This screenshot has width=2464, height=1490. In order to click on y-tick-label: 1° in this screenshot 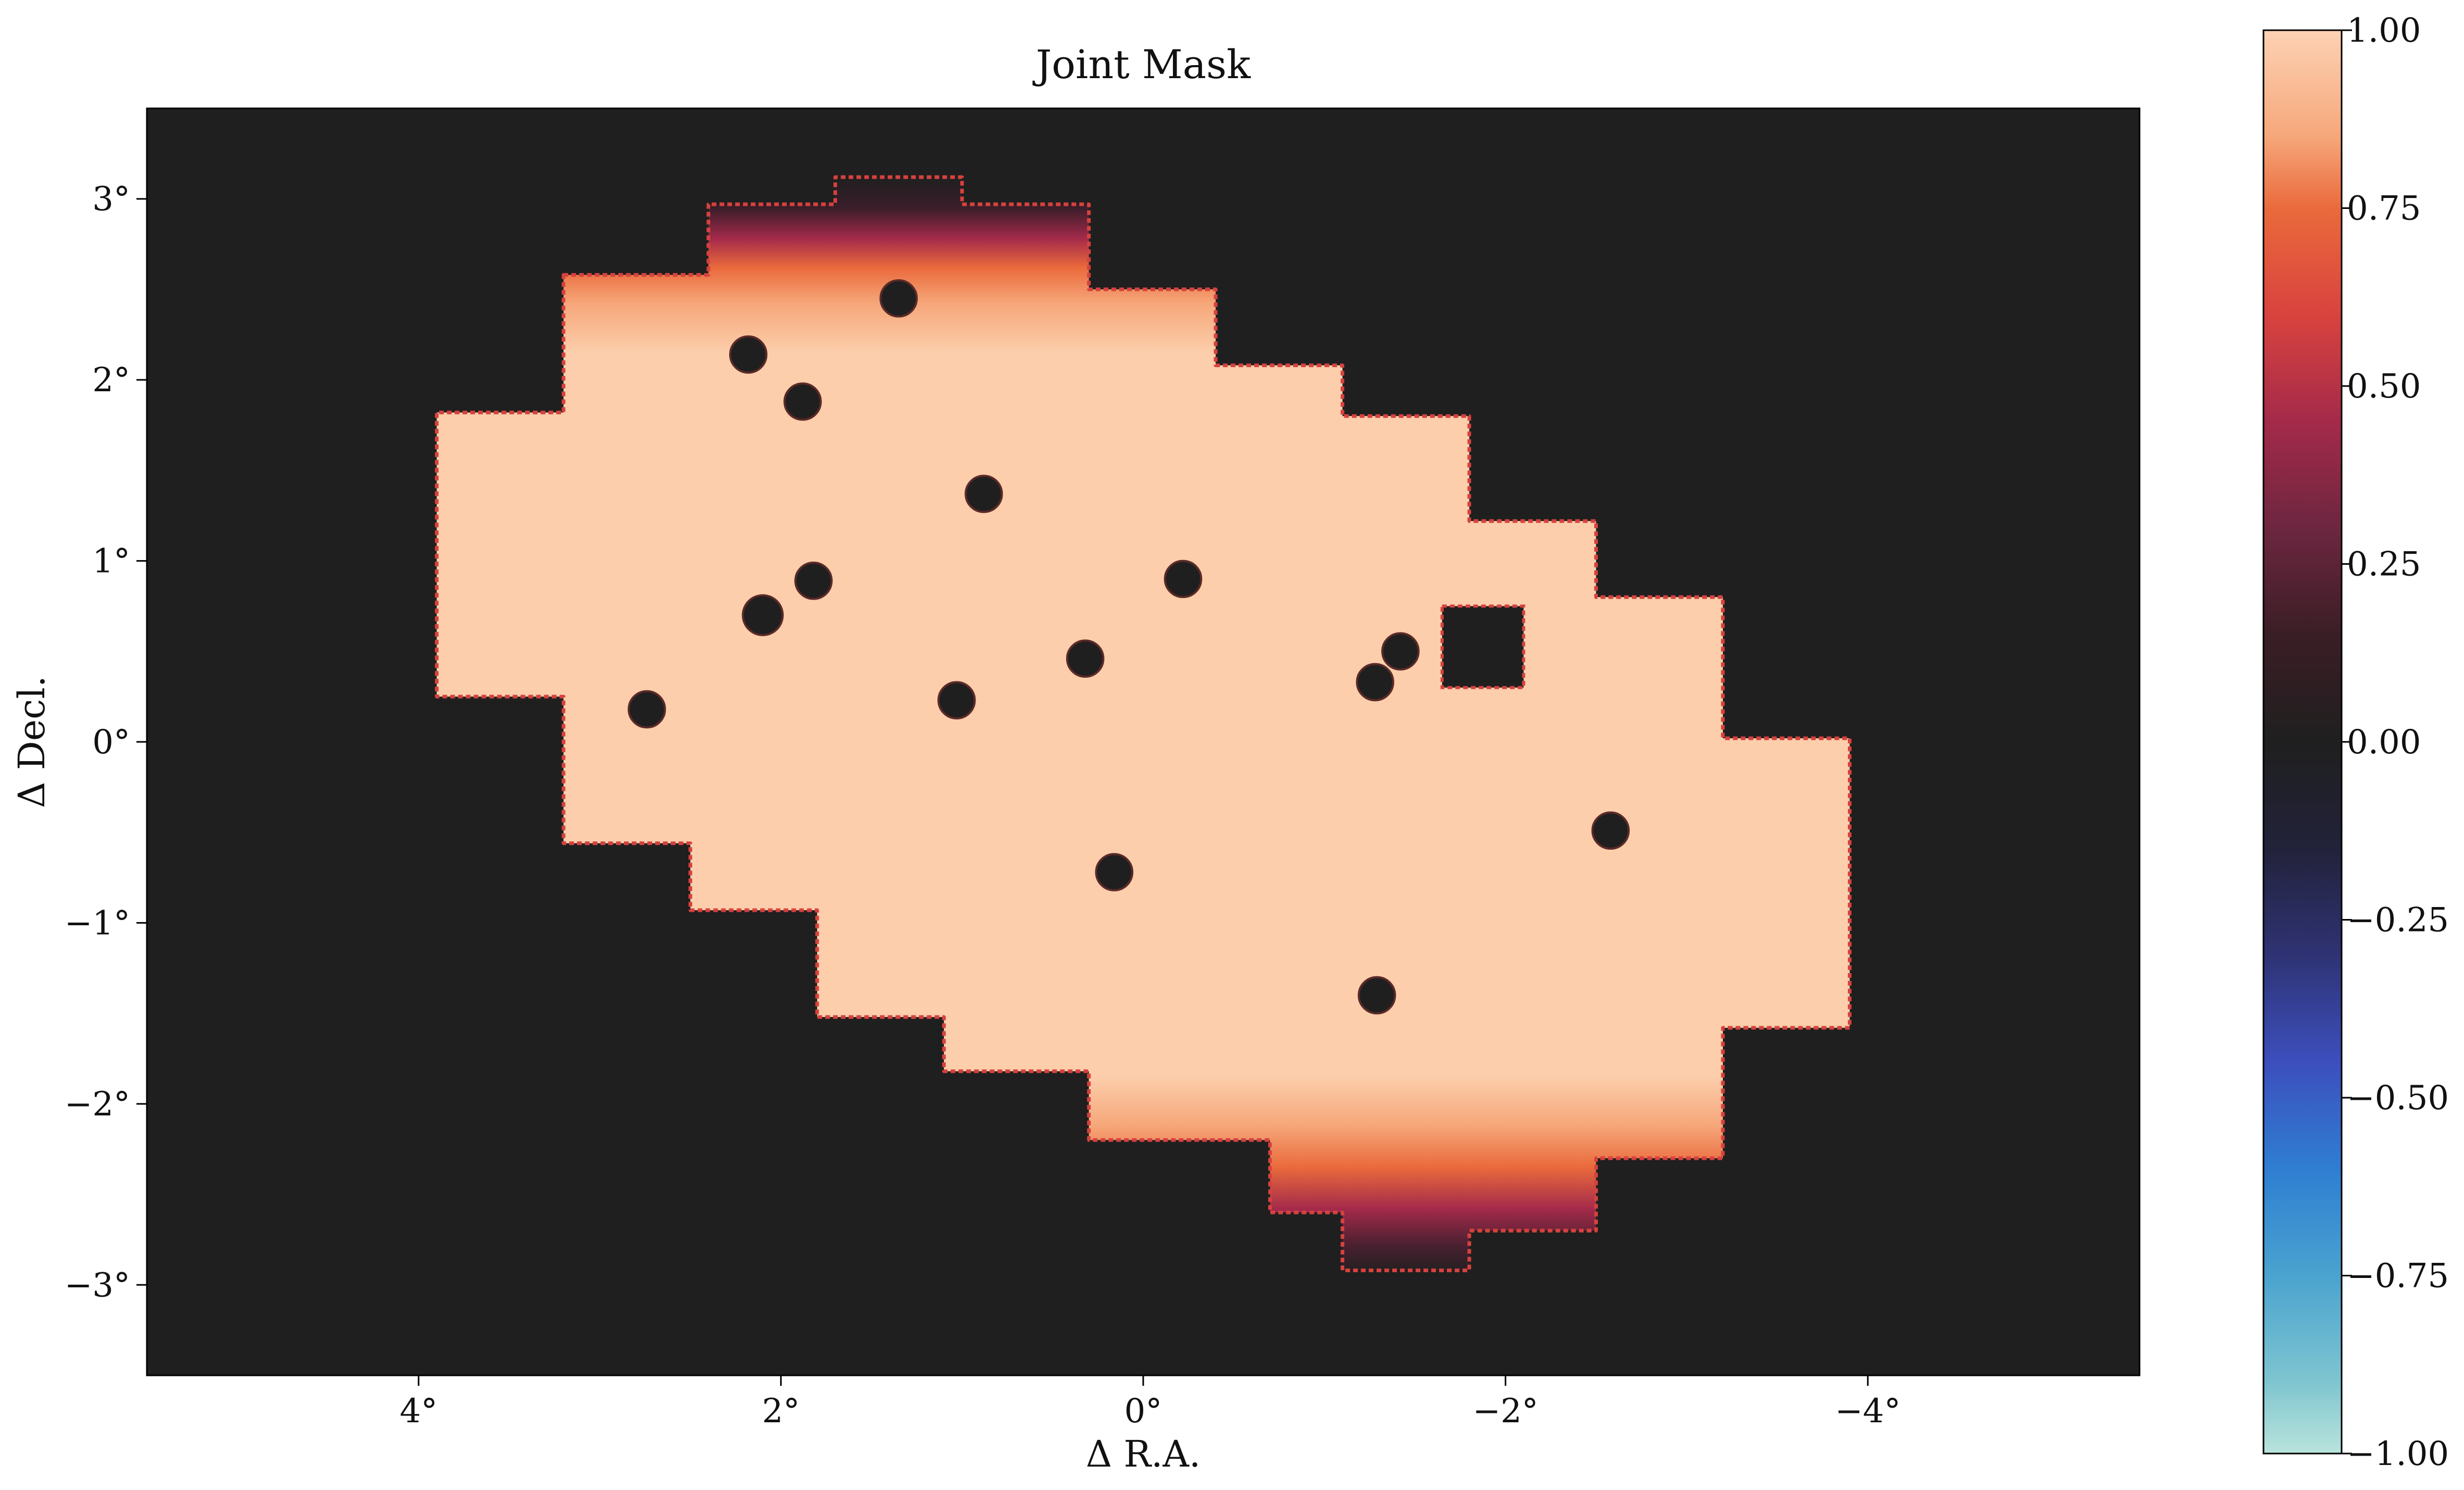, I will do `click(111, 561)`.